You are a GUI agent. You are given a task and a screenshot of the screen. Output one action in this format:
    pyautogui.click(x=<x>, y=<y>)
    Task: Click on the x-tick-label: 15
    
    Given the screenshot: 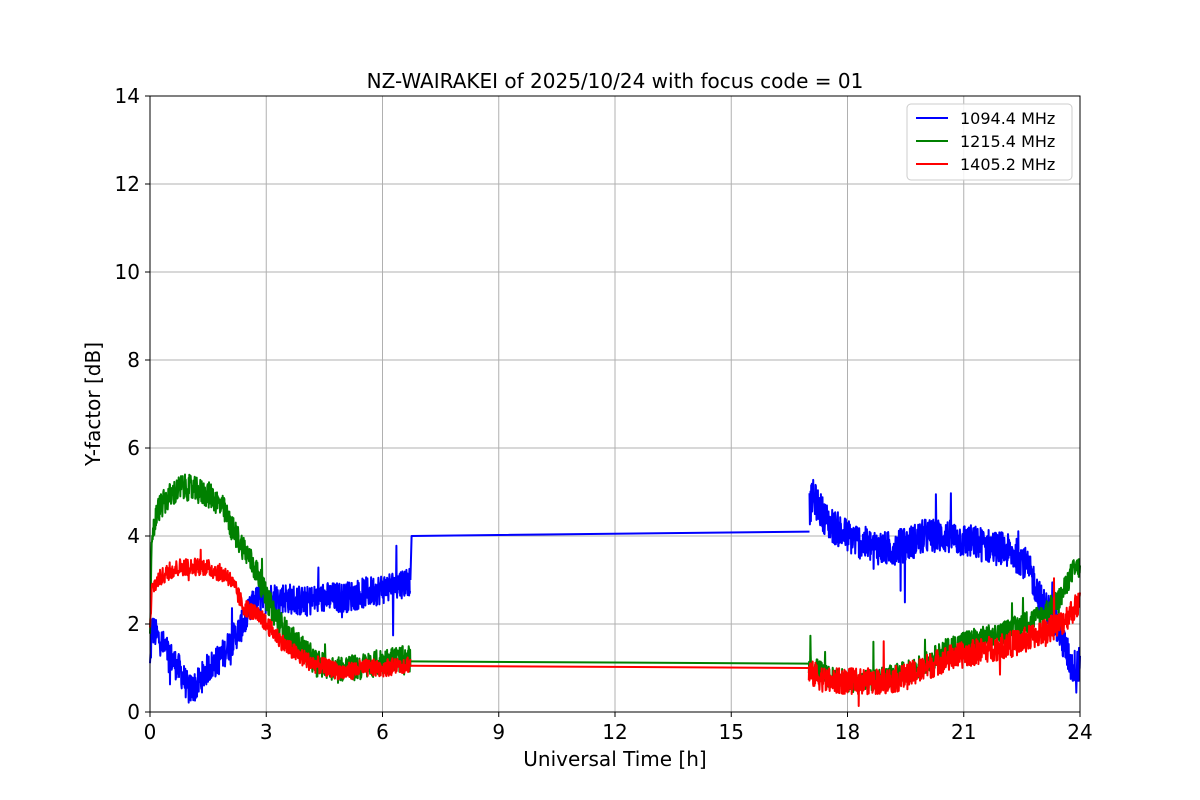 What is the action you would take?
    pyautogui.click(x=731, y=732)
    